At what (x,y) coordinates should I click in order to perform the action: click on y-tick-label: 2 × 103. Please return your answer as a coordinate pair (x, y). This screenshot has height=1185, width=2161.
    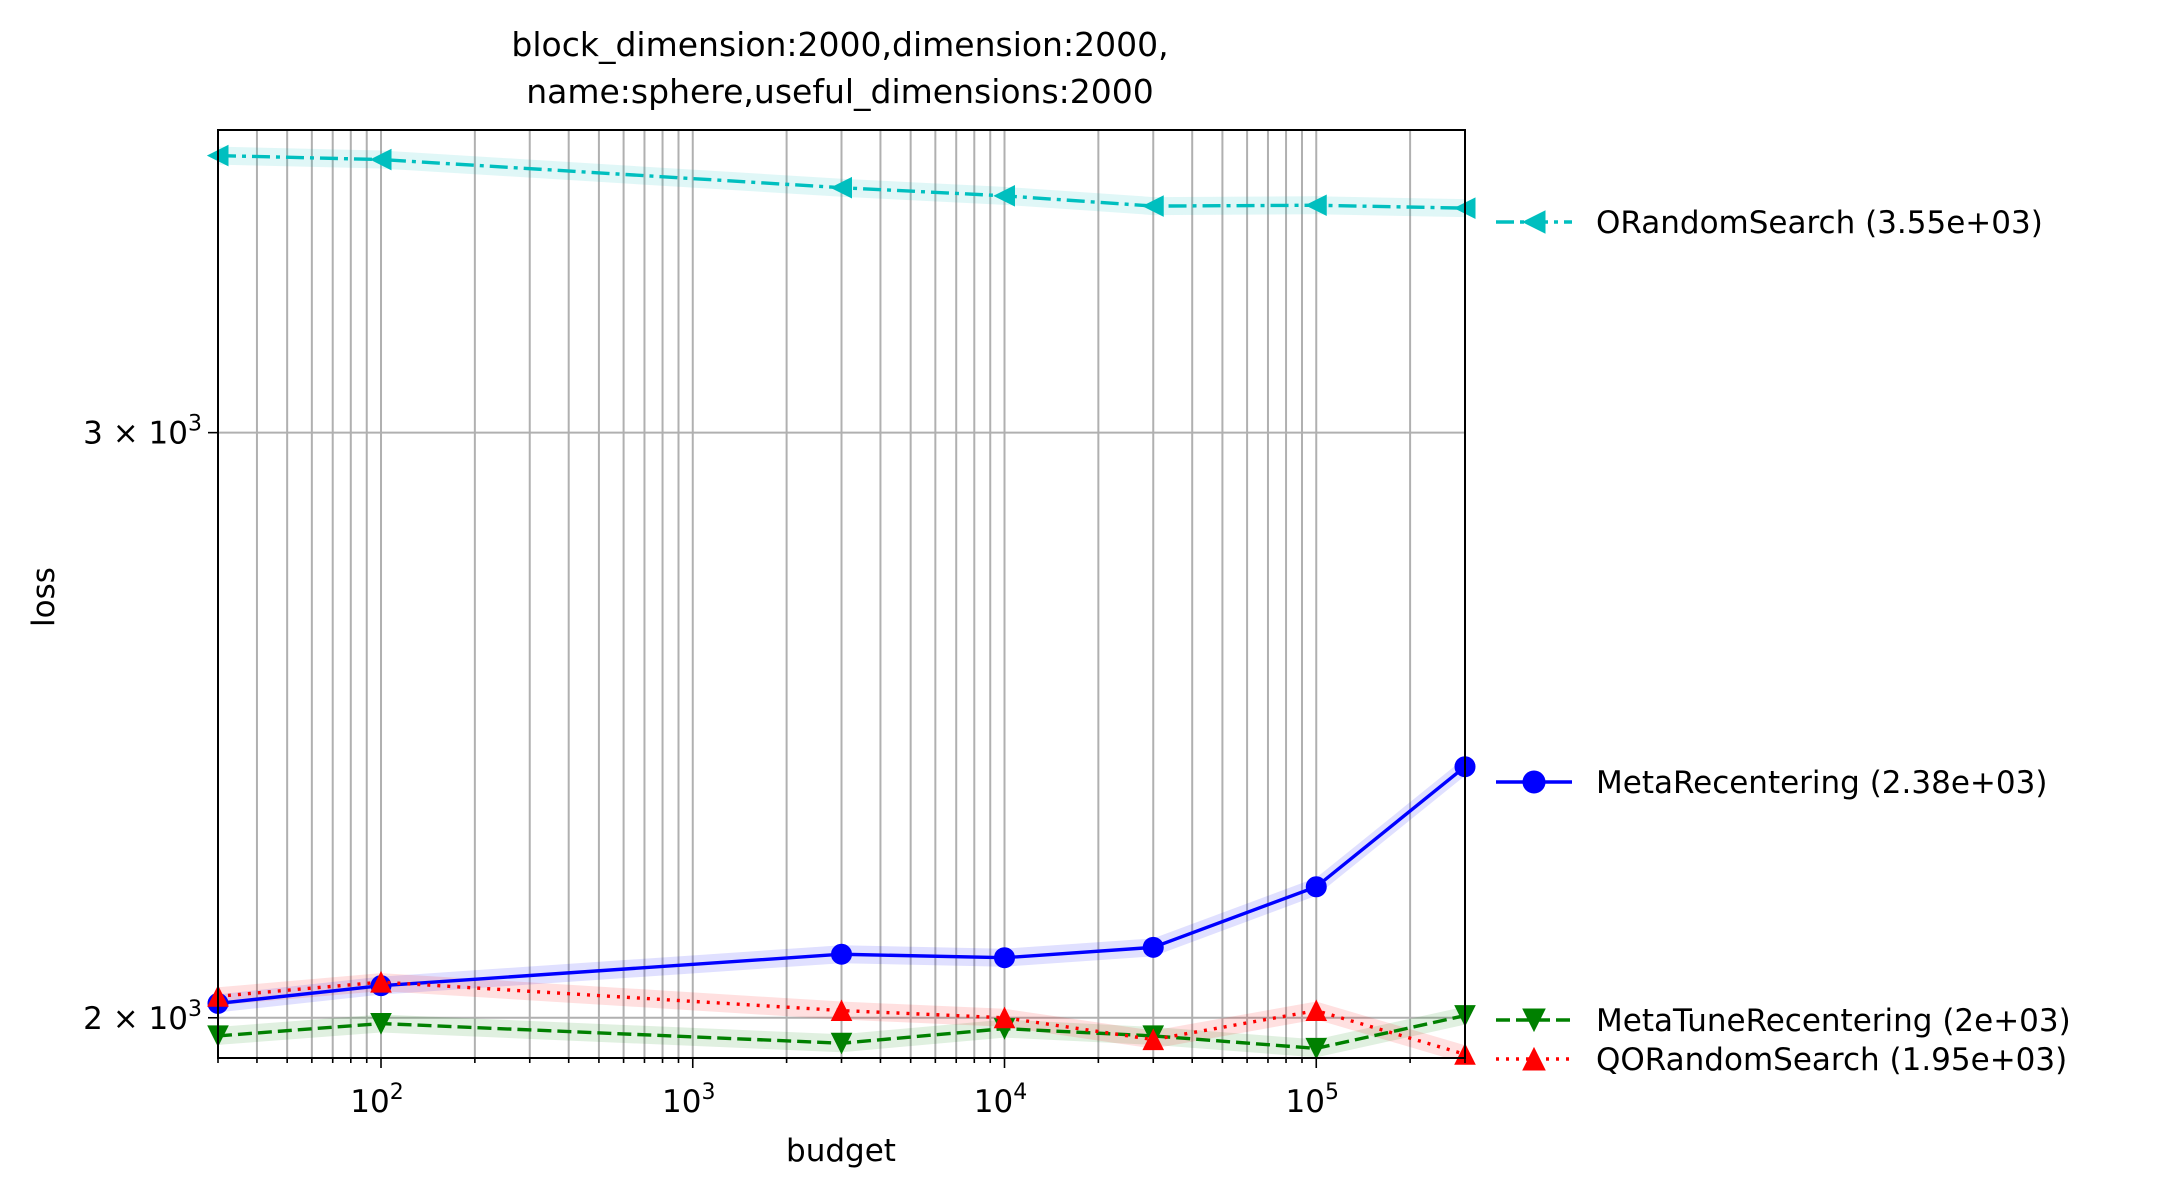
    Looking at the image, I should click on (142, 1017).